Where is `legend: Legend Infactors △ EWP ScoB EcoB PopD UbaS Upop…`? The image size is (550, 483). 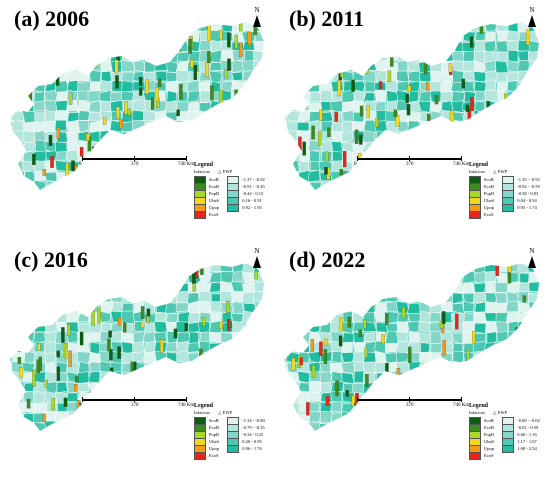 legend: Legend Infactors △ EWP ScoB EcoB PopD UbaS Upop… is located at coordinates (229, 190).